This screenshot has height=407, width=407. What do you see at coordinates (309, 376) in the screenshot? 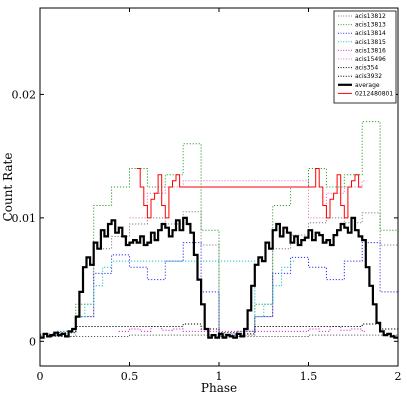
I see `x-tick-label: 1.5` at bounding box center [309, 376].